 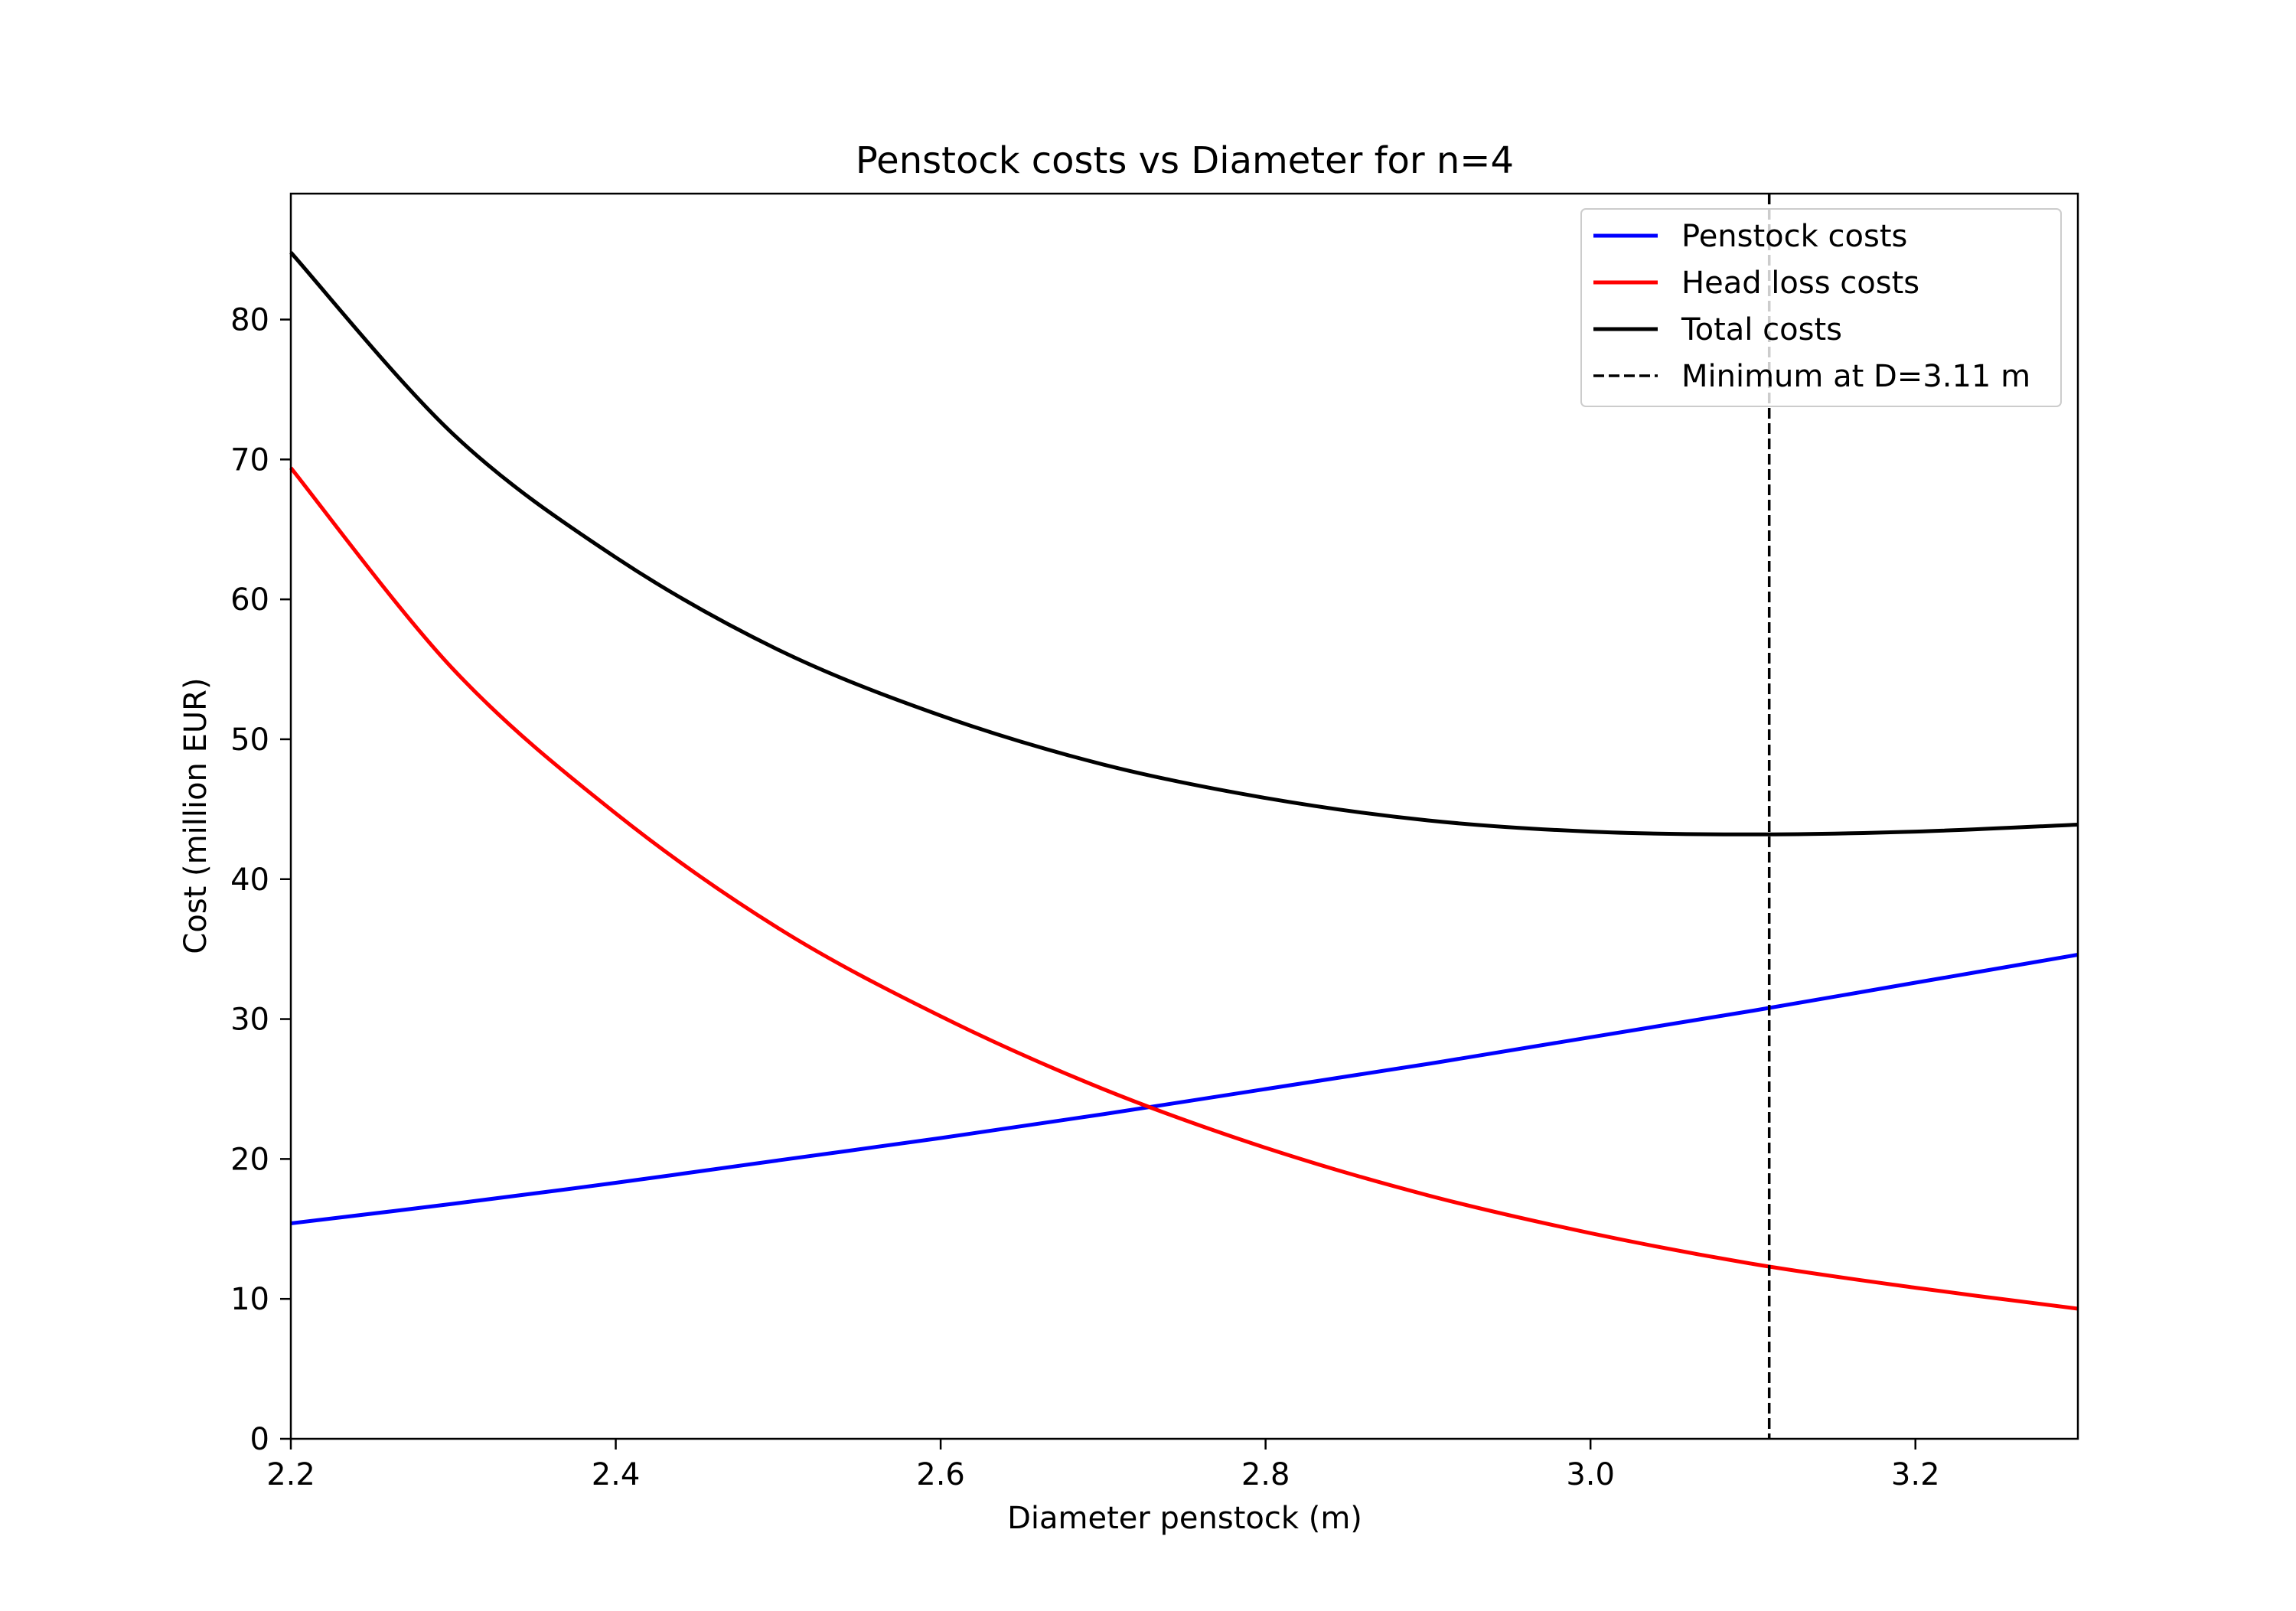 I want to click on legend-label-penstock-costs: Penstock costs, so click(x=1794, y=236).